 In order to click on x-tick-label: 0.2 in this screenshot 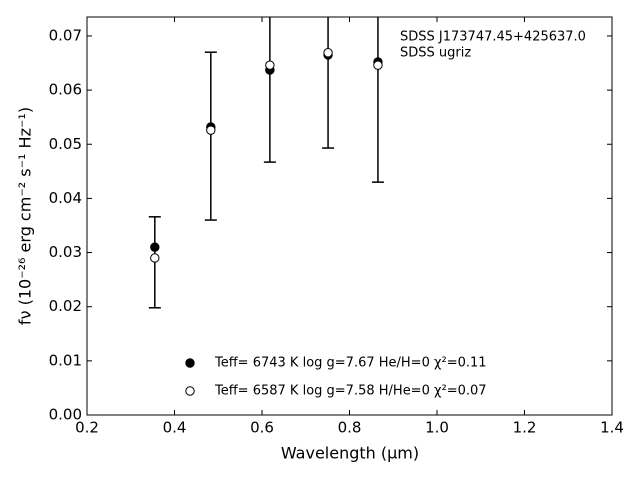, I will do `click(87, 428)`.